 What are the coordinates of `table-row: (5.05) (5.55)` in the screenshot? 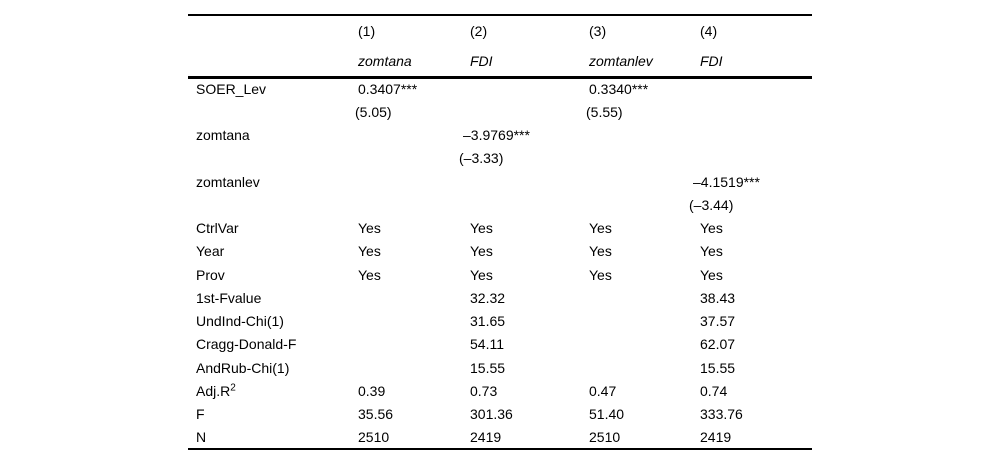 It's located at (500, 111).